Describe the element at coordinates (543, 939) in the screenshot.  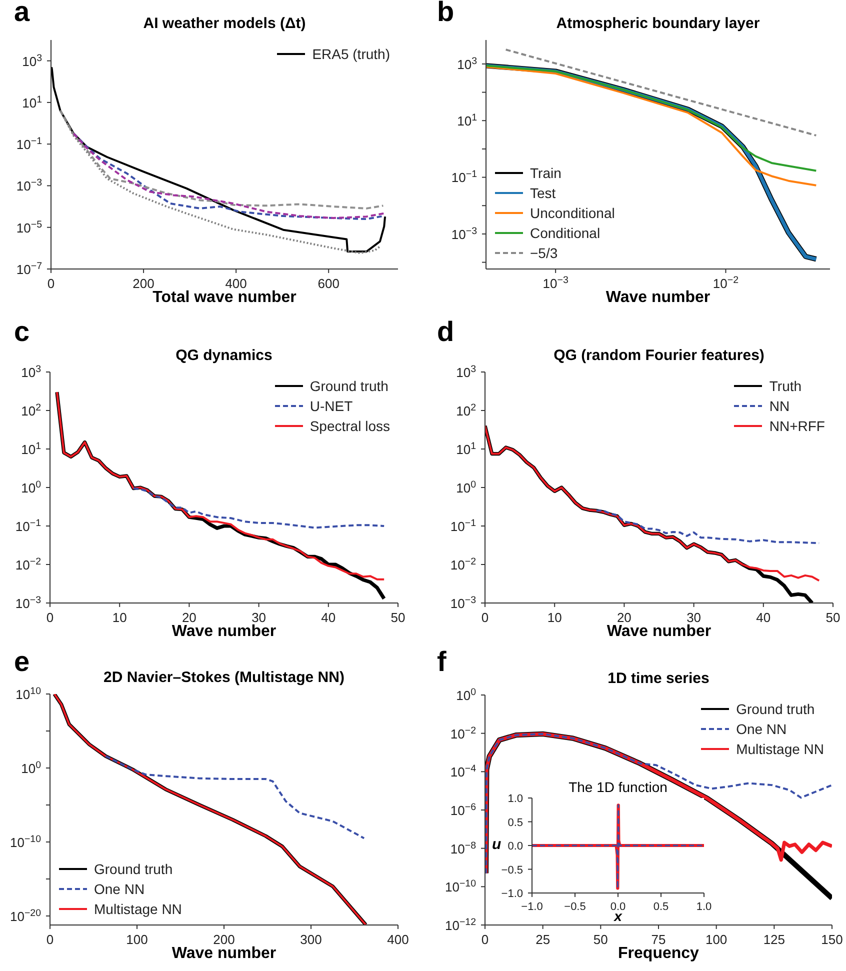
I see `x-tick-label: 25` at that location.